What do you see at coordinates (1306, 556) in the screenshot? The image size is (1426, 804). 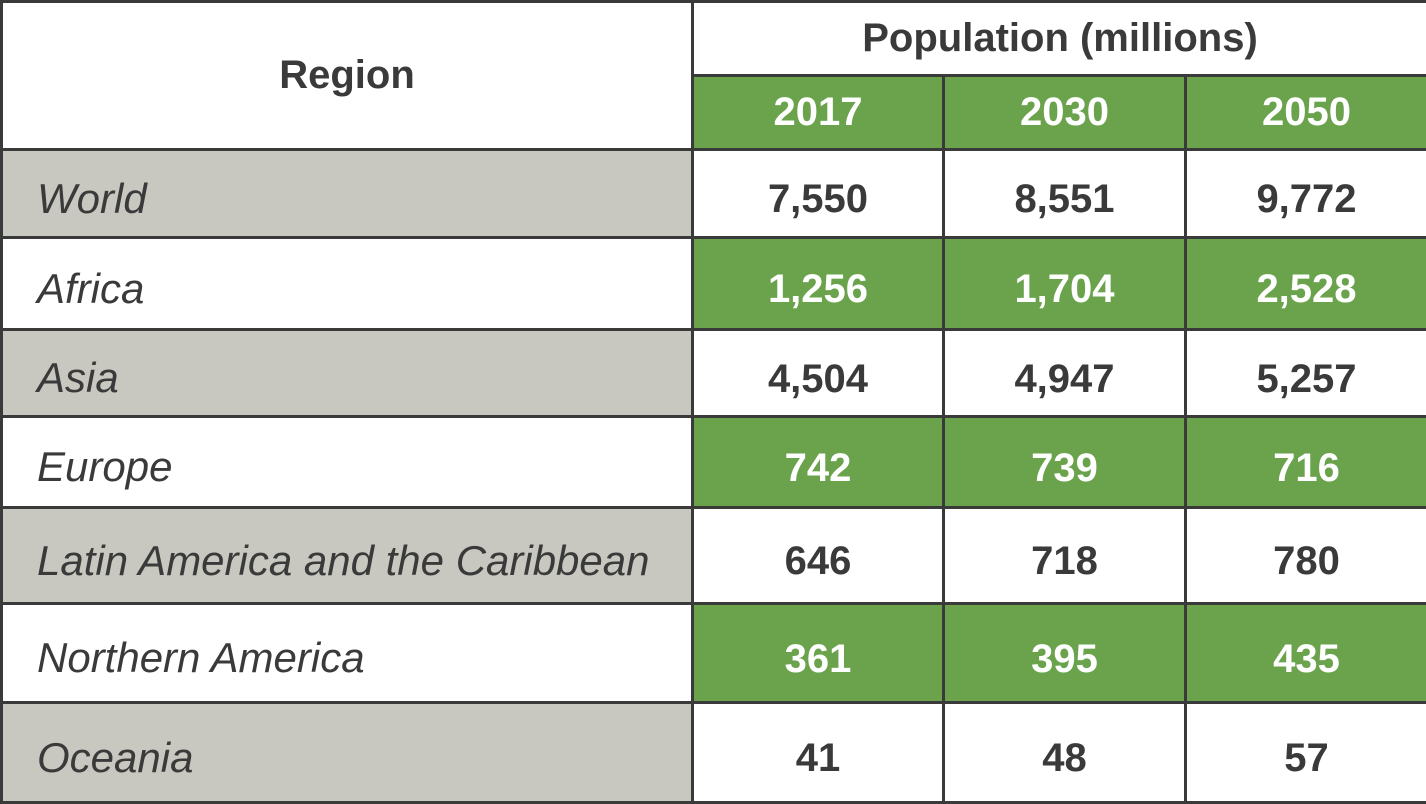 I see `value-cell: 780` at bounding box center [1306, 556].